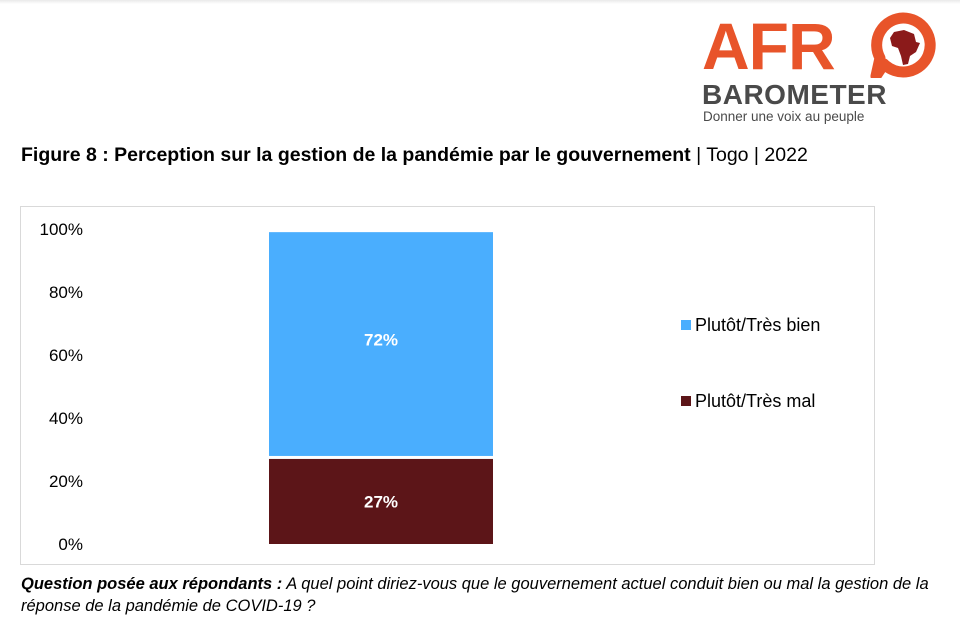  What do you see at coordinates (794, 94) in the screenshot?
I see `logo-barometer-text: BAROMETER` at bounding box center [794, 94].